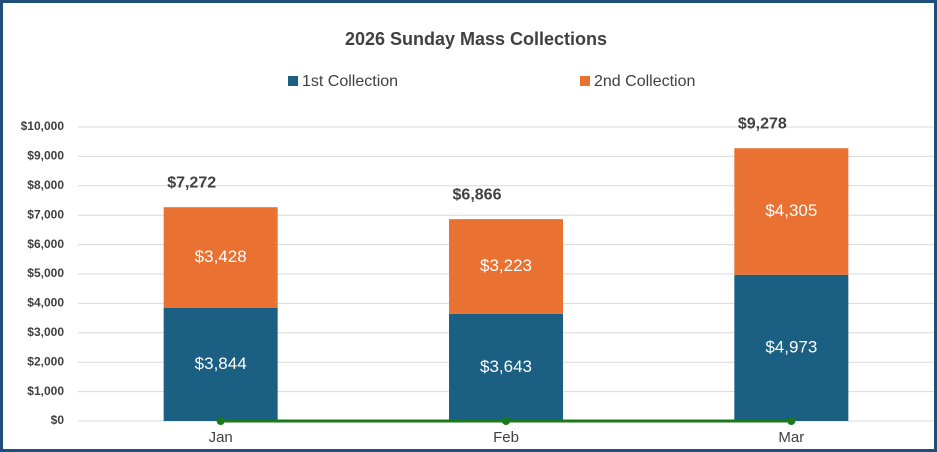  Describe the element at coordinates (791, 437) in the screenshot. I see `x-tick-label: Mar` at that location.